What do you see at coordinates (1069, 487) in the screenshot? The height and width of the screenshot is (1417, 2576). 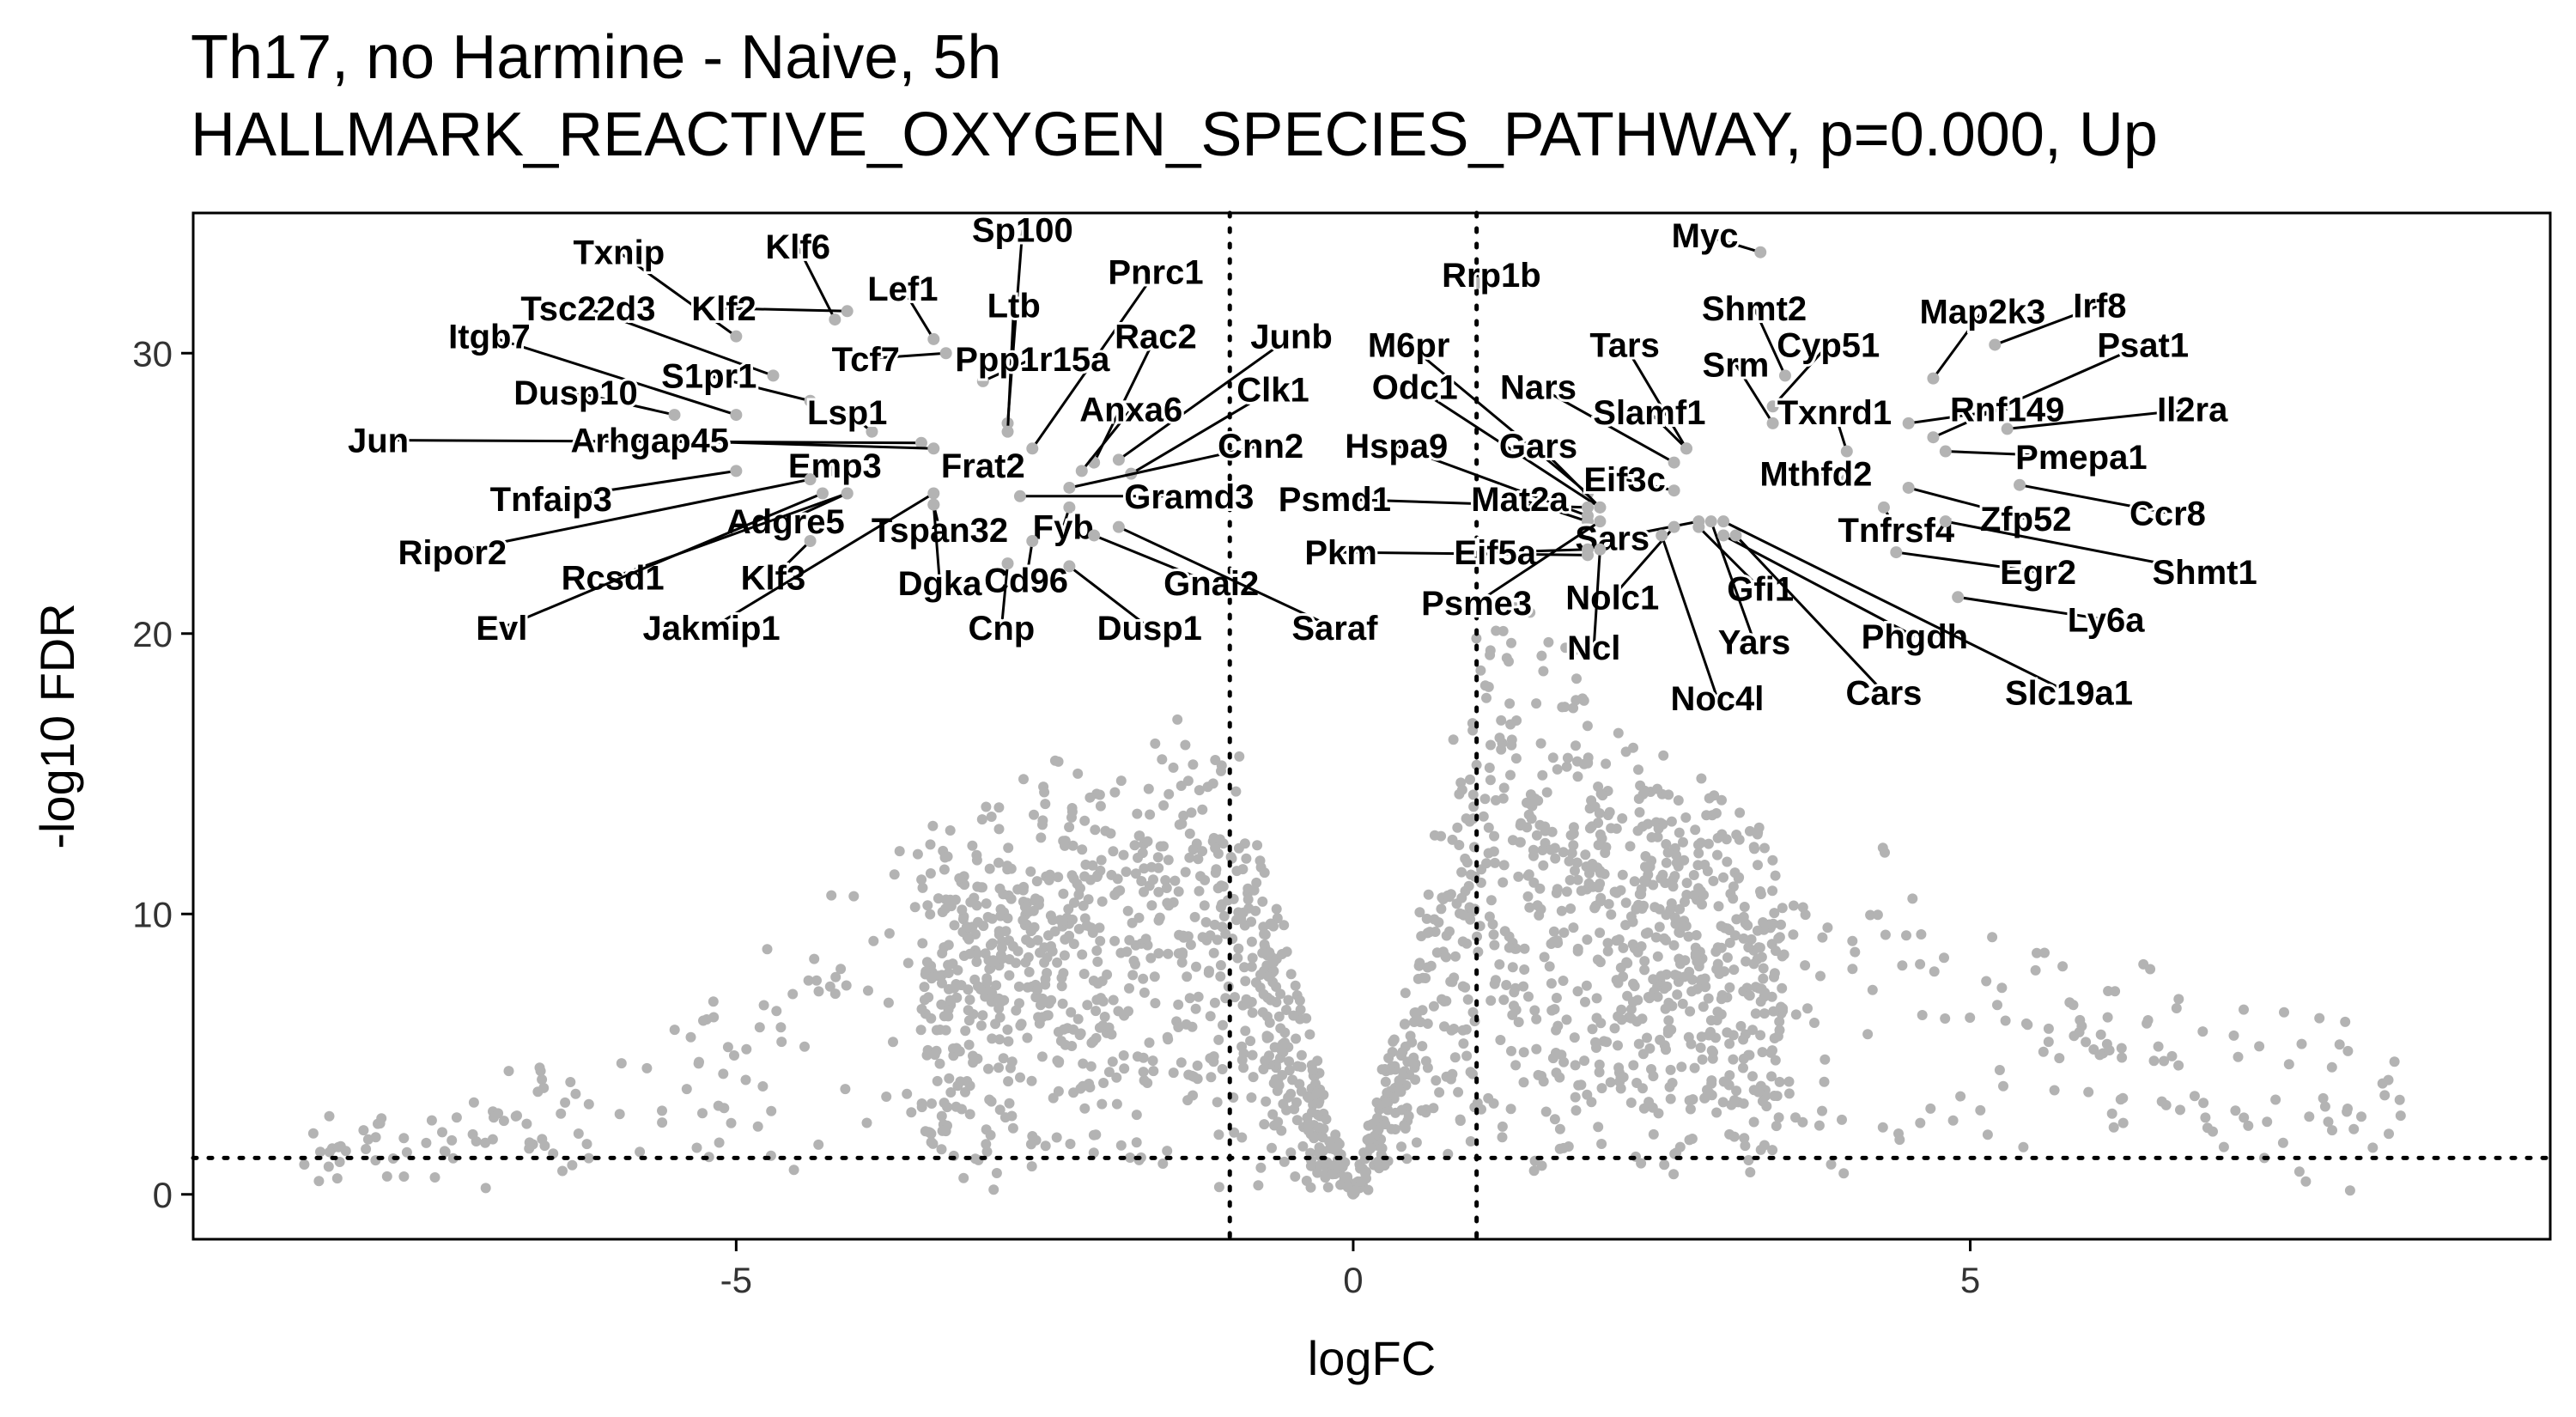 I see `data-point-cnn2` at bounding box center [1069, 487].